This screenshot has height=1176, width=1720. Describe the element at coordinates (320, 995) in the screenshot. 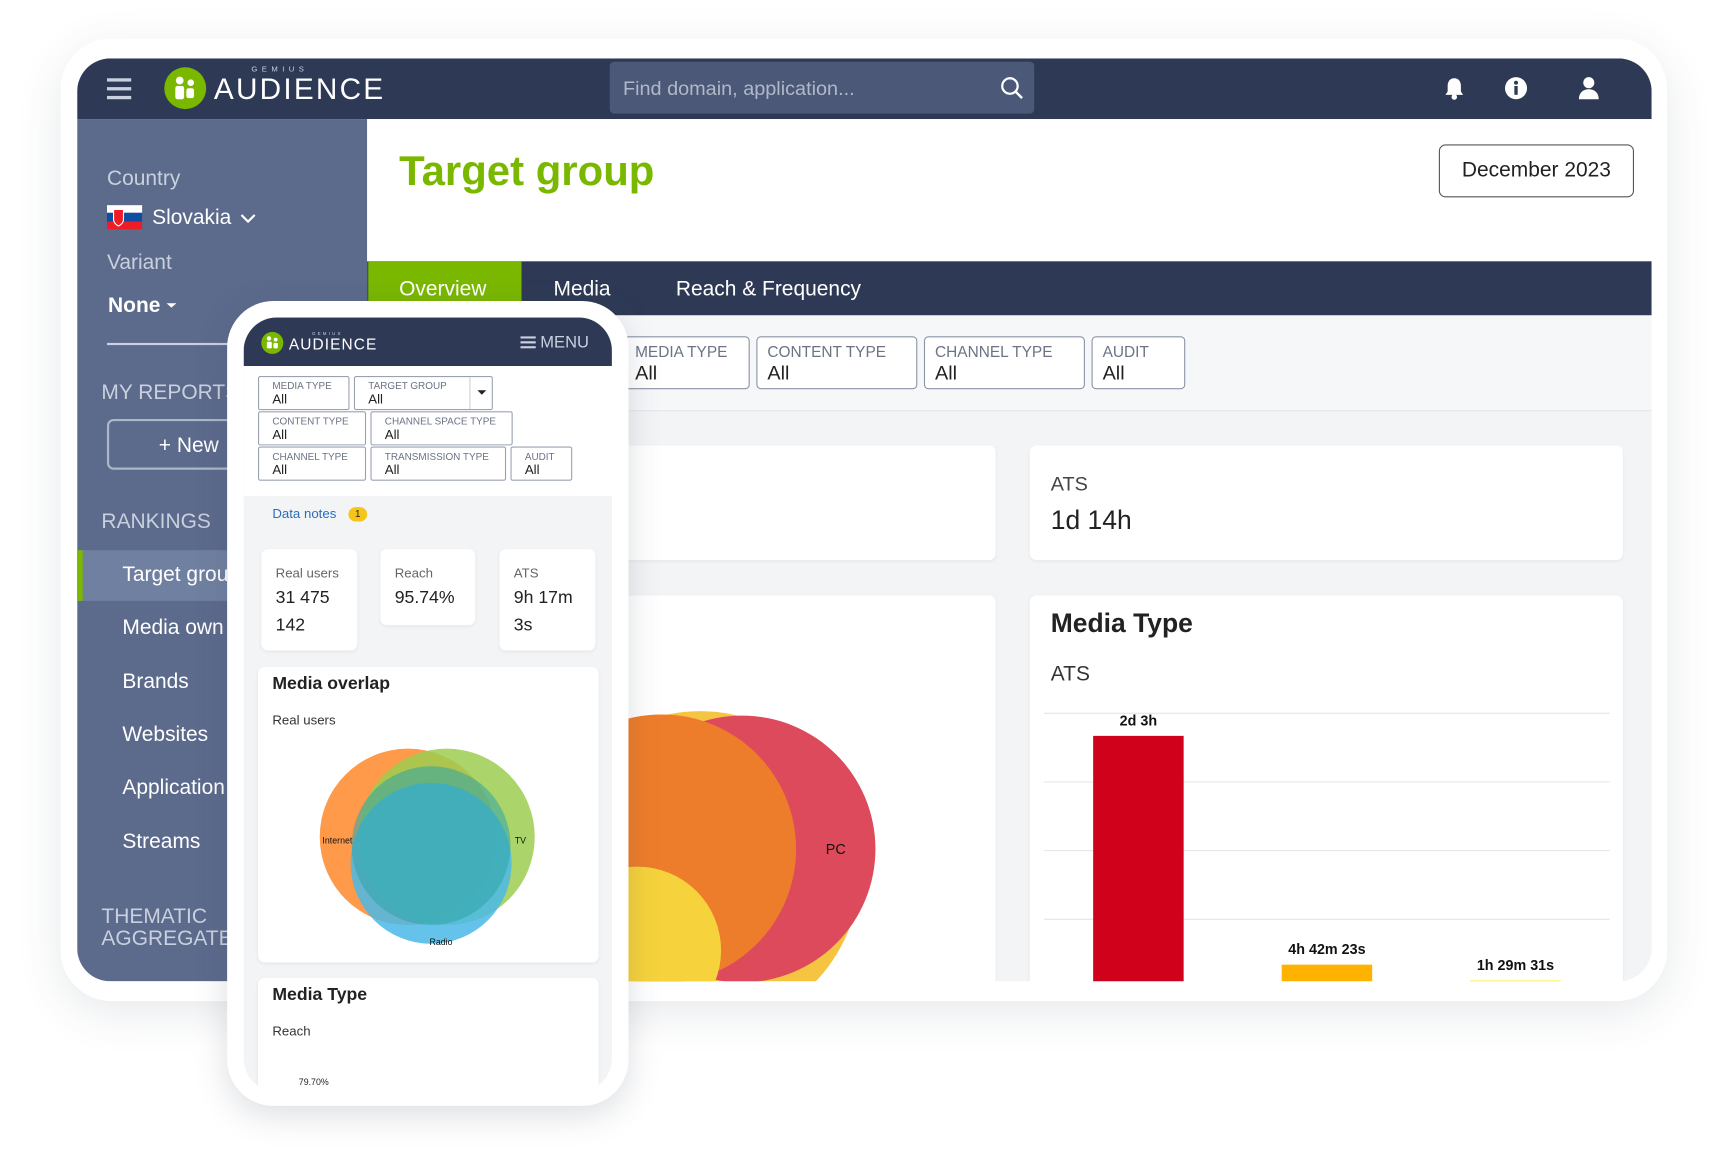

I see `m-media-title: Media Type` at that location.